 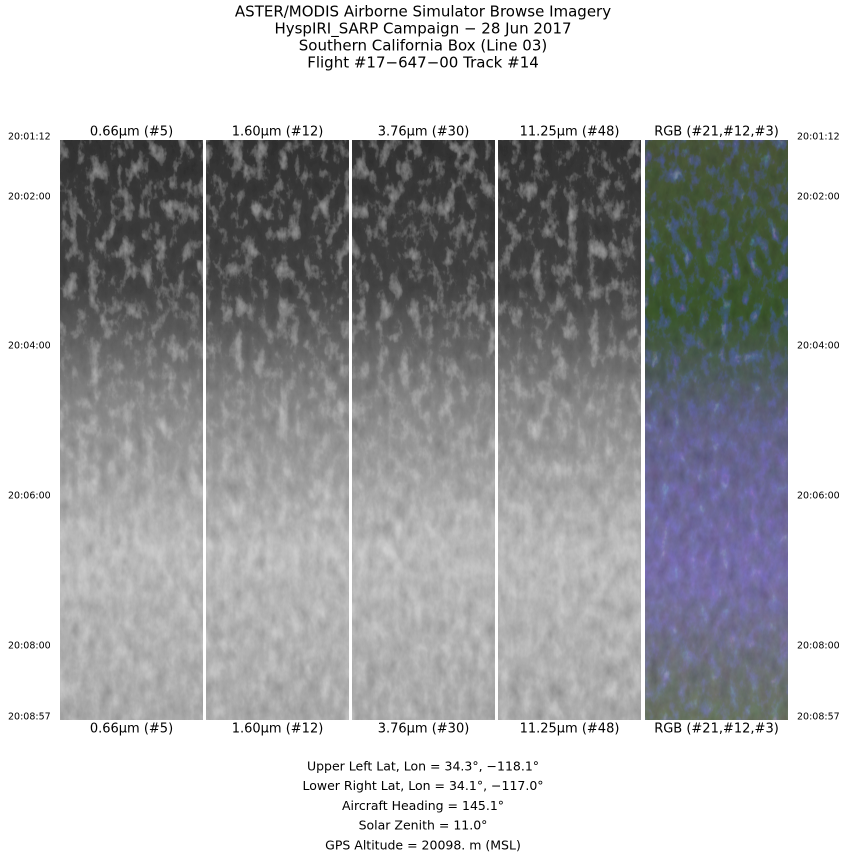 What do you see at coordinates (423, 844) in the screenshot?
I see `footer-line: GPS Altitude = 20098. m (MSL)` at bounding box center [423, 844].